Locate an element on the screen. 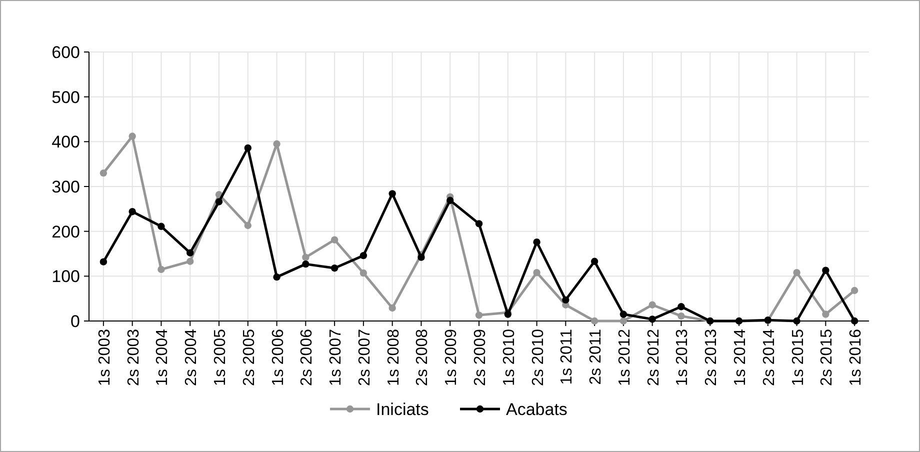 Image resolution: width=920 pixels, height=452 pixels. x-tick-label: 1s 2007 is located at coordinates (336, 357).